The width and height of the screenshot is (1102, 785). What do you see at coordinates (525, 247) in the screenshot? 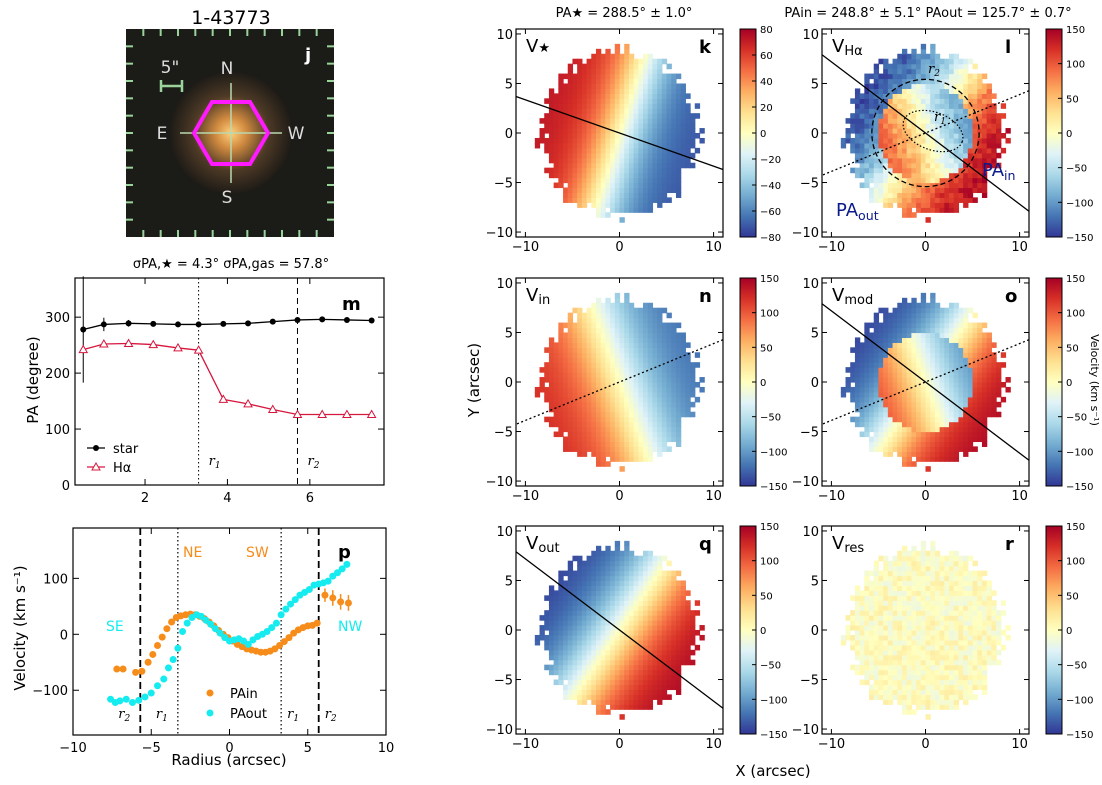
I see `x-tick-label: −10` at bounding box center [525, 247].